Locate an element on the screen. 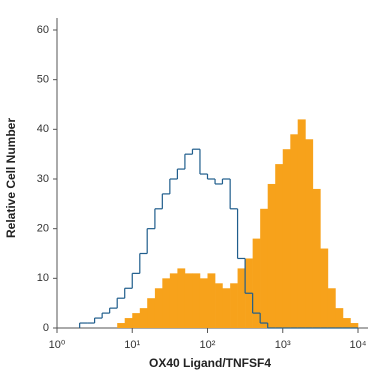  x-axis-label: OX40 Ligand/TNFSF4 is located at coordinates (210, 363).